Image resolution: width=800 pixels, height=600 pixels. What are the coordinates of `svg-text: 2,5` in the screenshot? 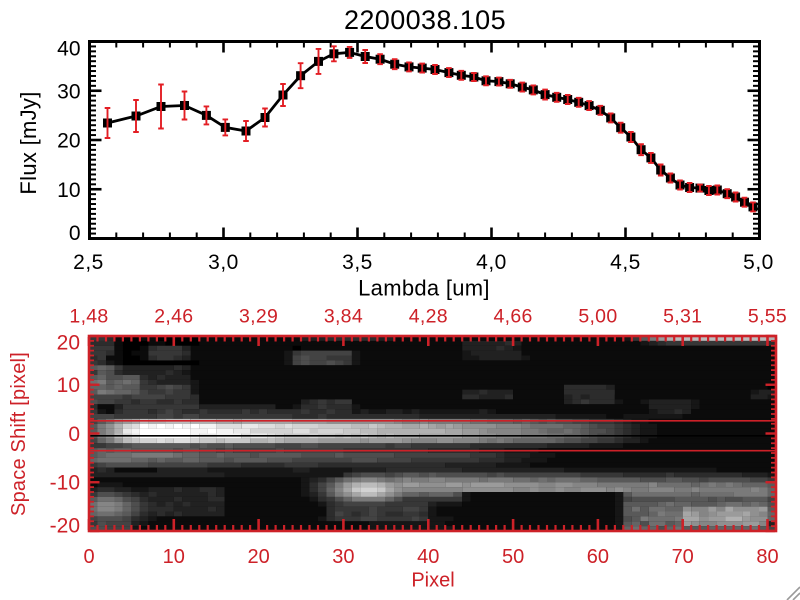 It's located at (88, 262).